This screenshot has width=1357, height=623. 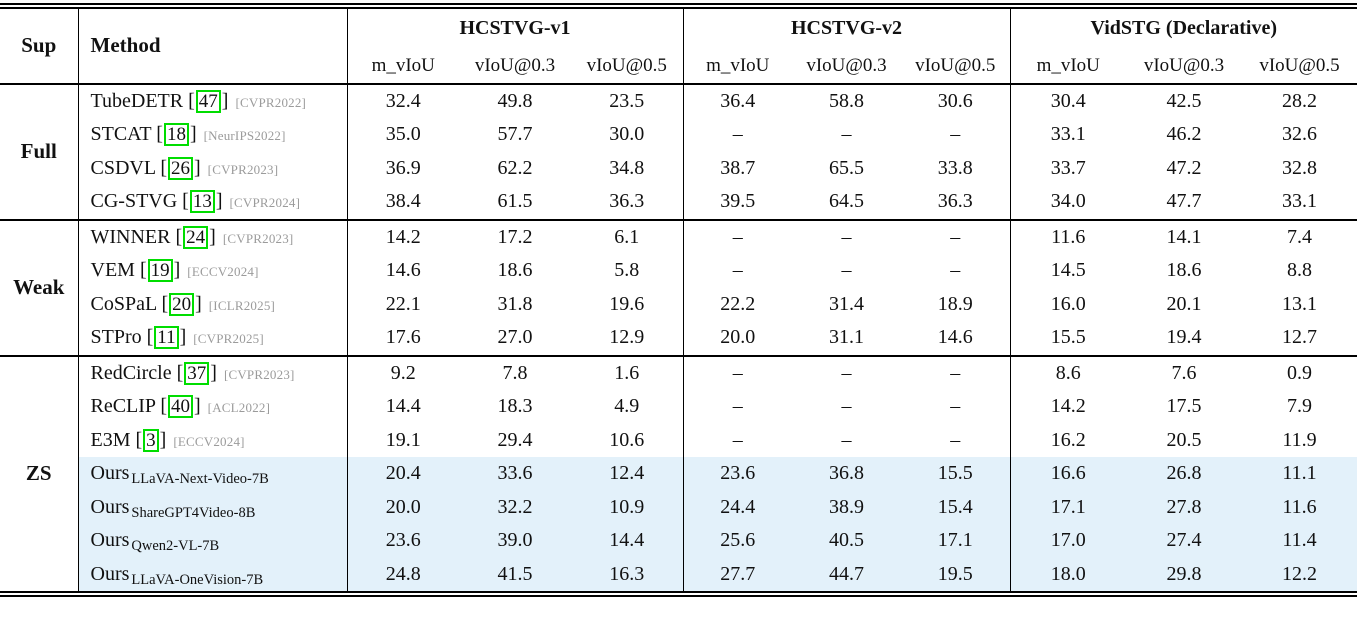 I want to click on metric-cell: 62.2, so click(x=515, y=167).